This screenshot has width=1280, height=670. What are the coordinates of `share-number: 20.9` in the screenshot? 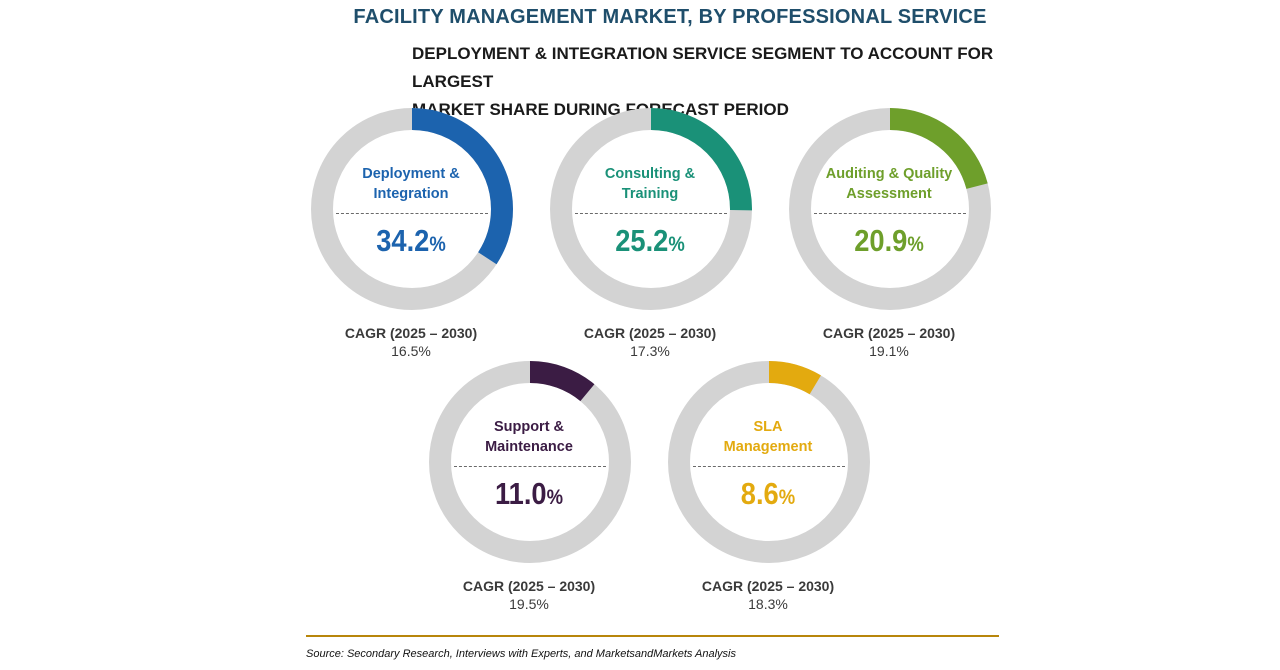 It's located at (881, 240).